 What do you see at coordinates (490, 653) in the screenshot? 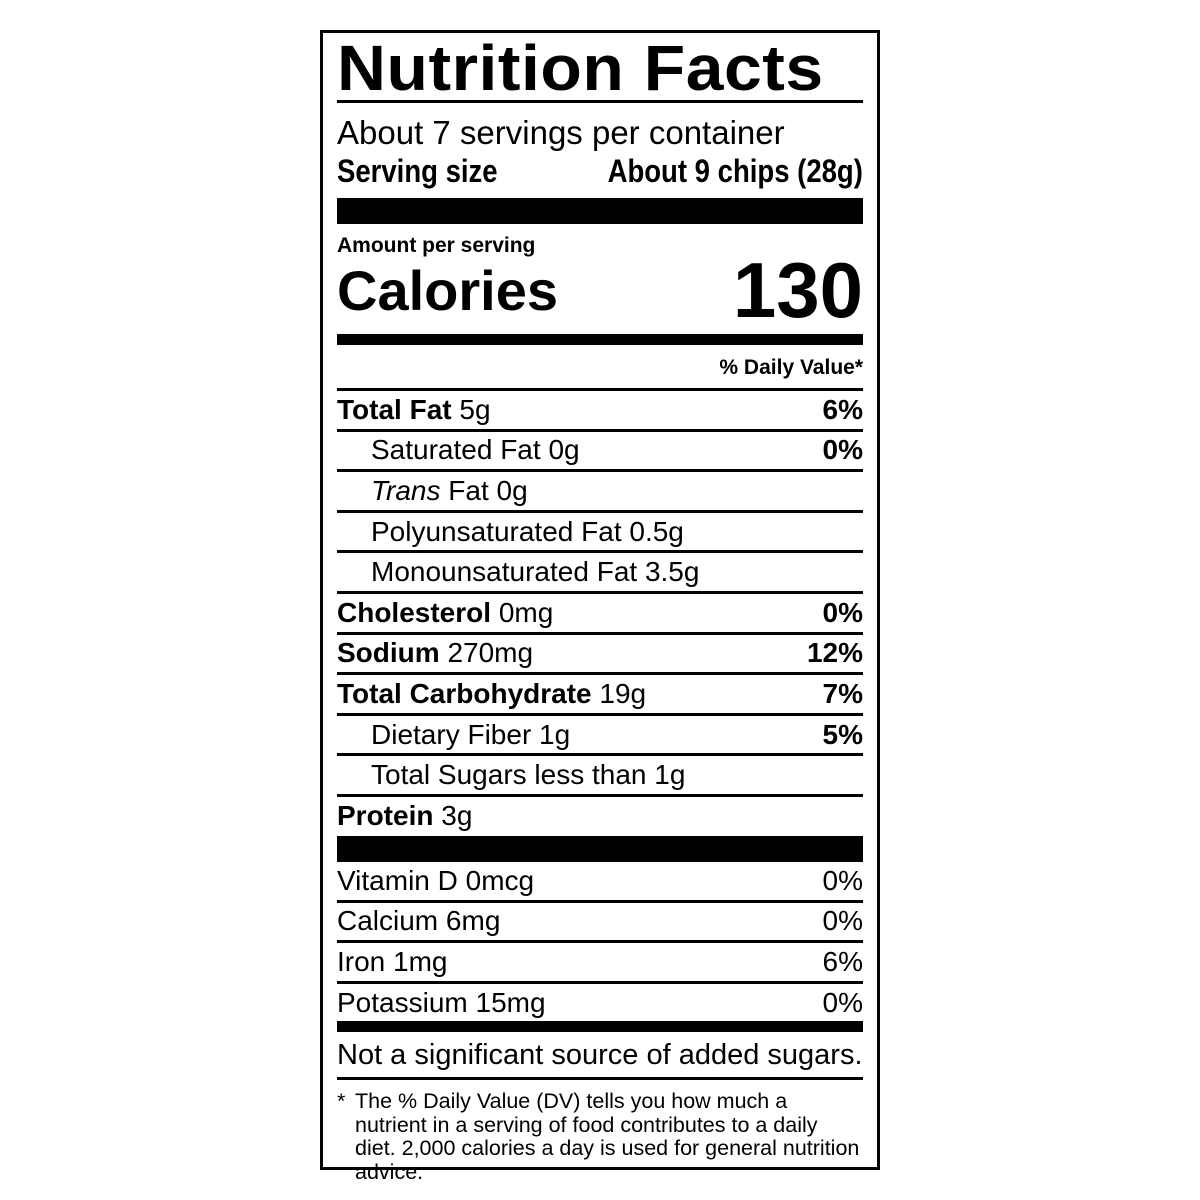
I see `nutrient-amount: 270mg` at bounding box center [490, 653].